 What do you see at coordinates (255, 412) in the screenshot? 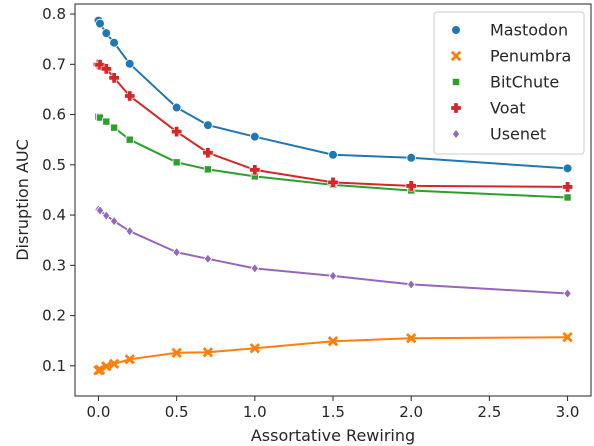
I see `x-tick-label: 1.0` at bounding box center [255, 412].